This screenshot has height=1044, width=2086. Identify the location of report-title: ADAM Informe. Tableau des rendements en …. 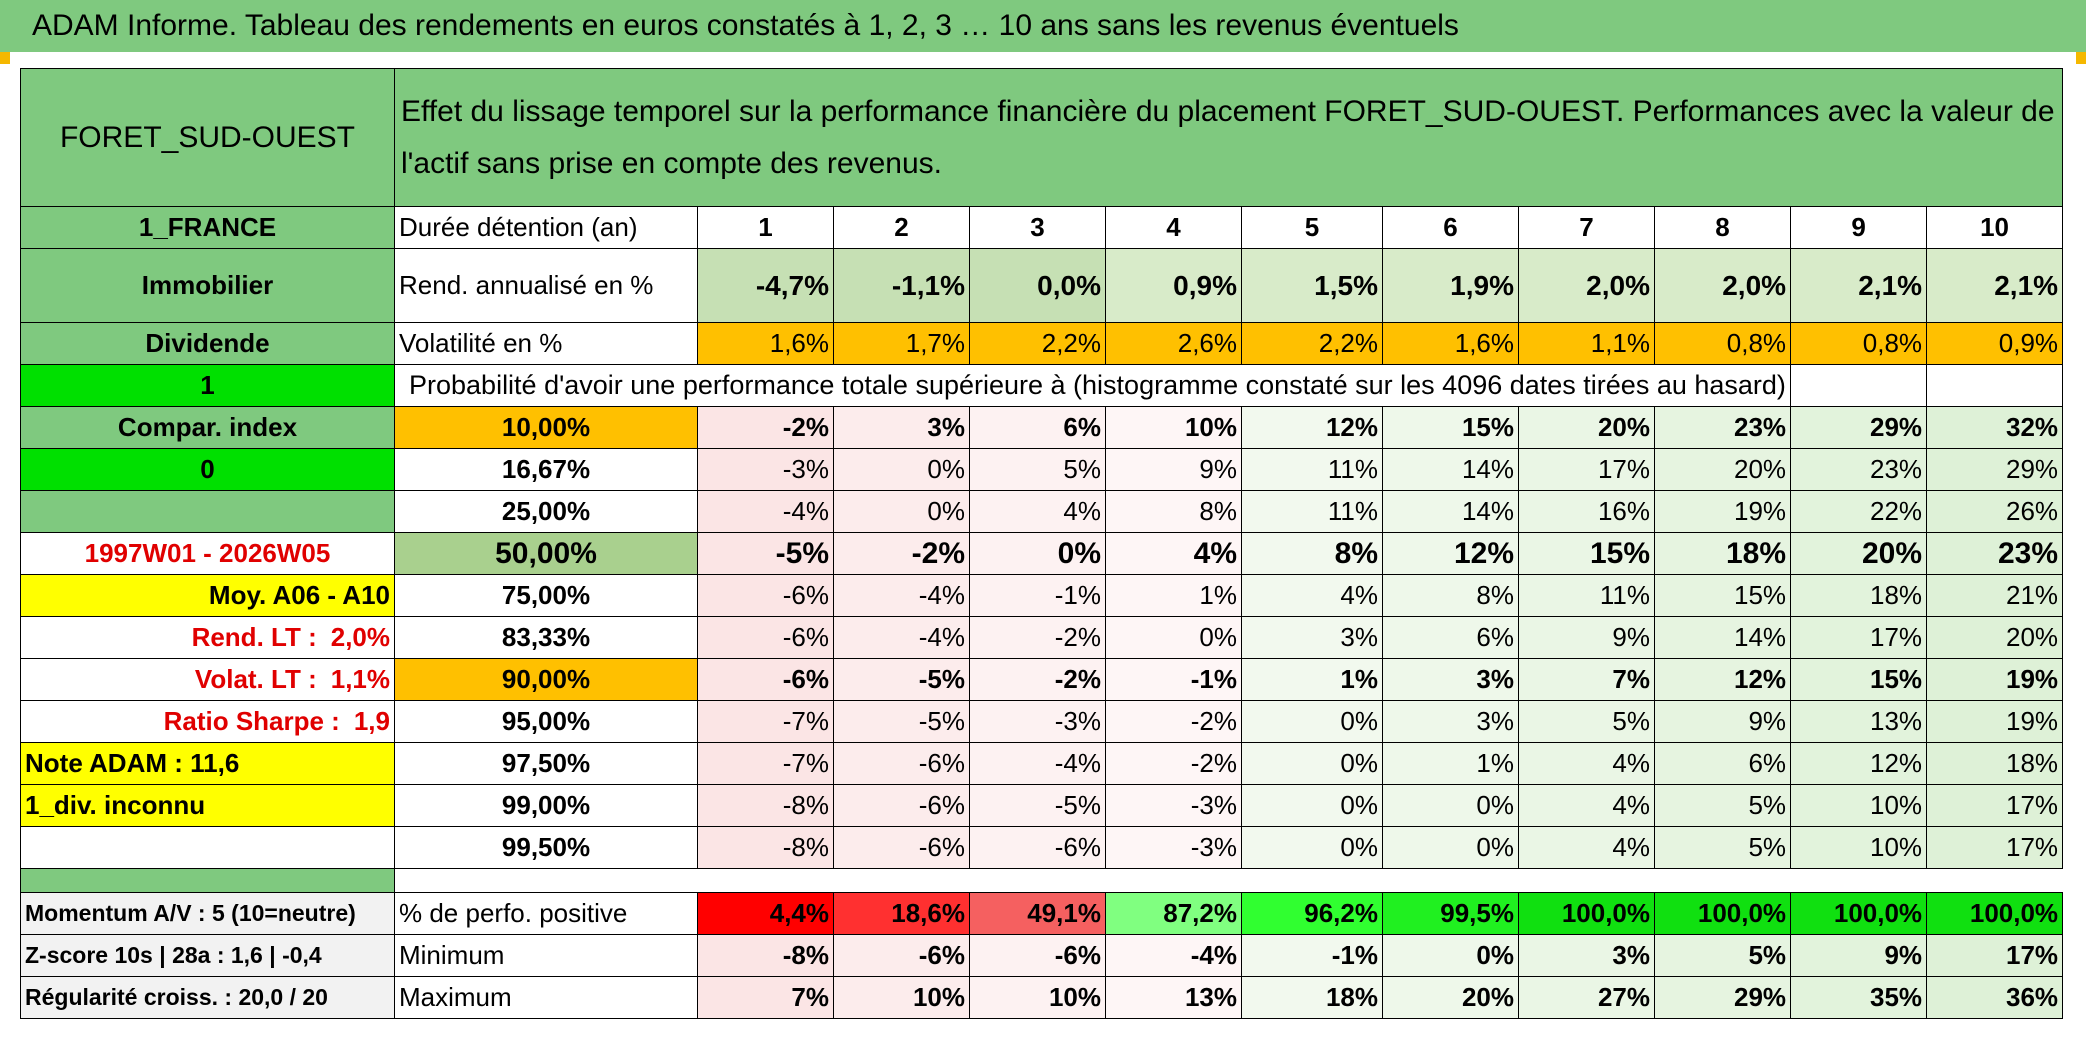
(1043, 26).